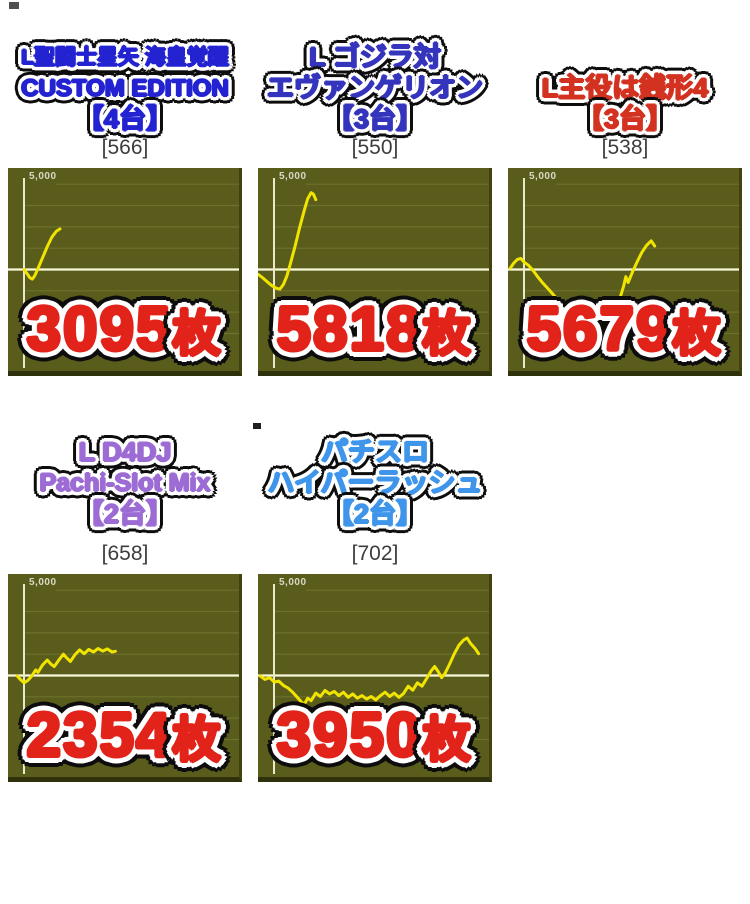  I want to click on sample-count: [550], so click(375, 147).